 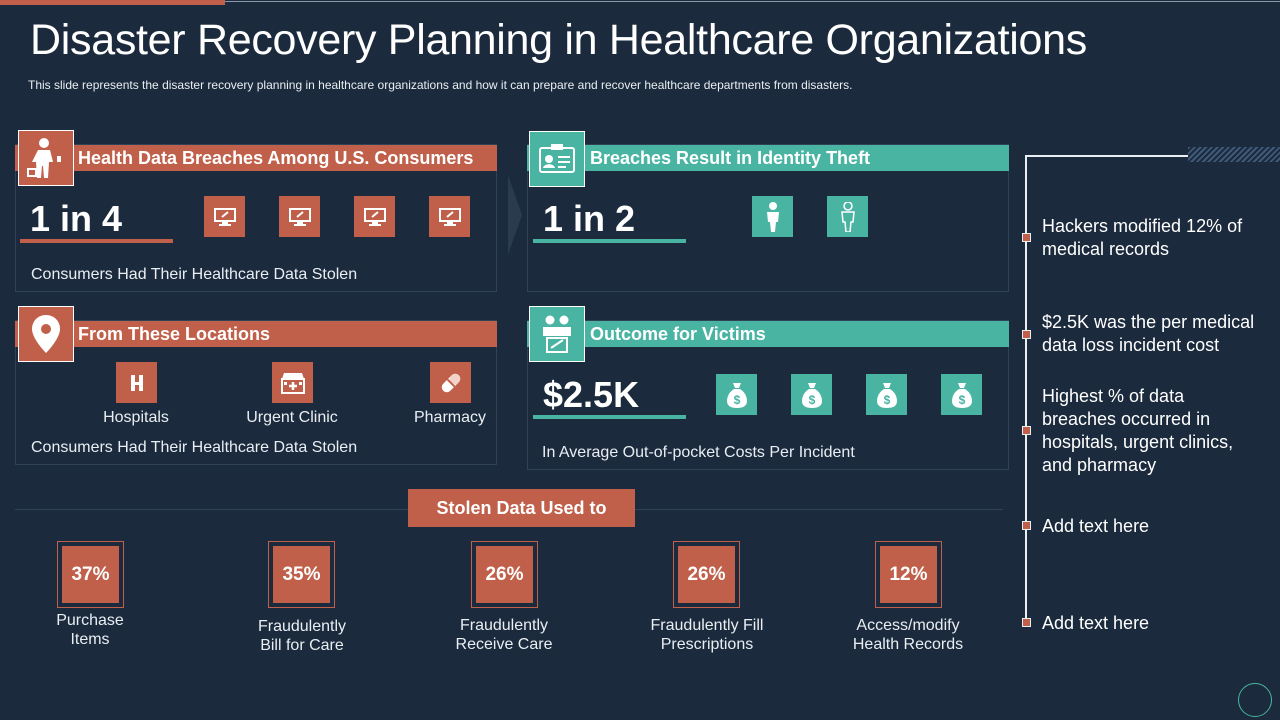 I want to click on stolen-label: Fraudulently Fill Prescriptions, so click(x=707, y=635).